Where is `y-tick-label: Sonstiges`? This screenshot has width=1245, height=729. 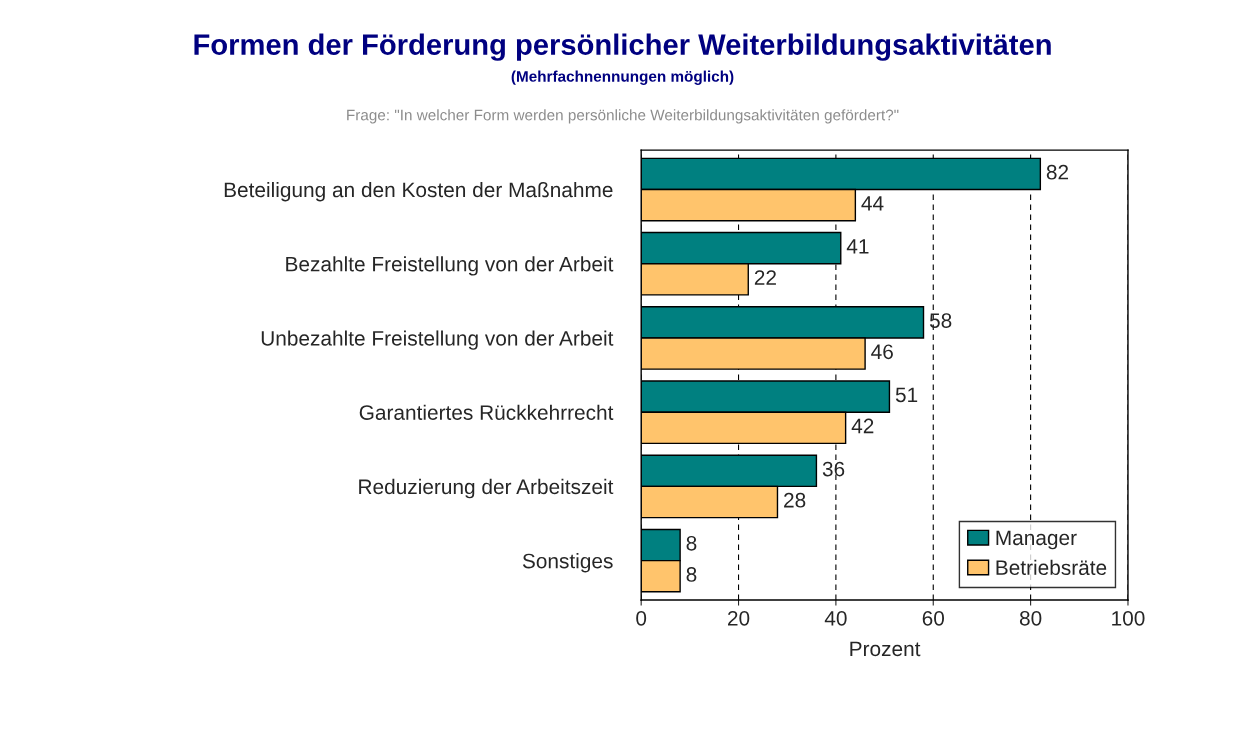
y-tick-label: Sonstiges is located at coordinates (567, 563).